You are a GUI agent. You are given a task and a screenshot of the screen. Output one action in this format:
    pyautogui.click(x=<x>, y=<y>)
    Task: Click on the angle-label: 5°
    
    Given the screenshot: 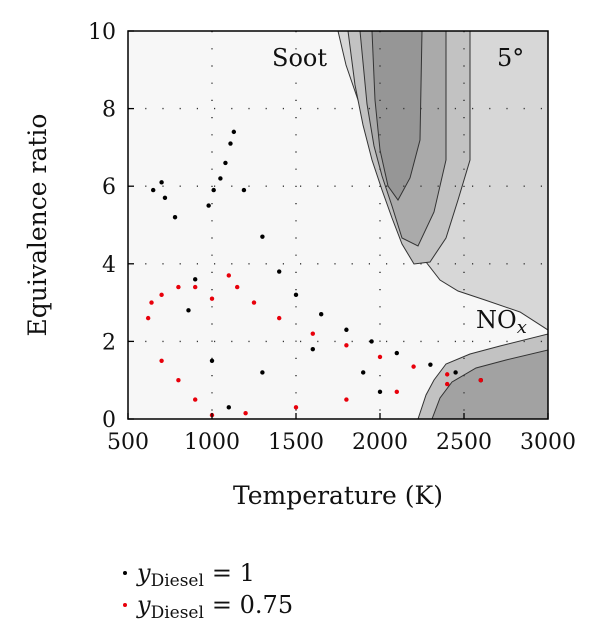 What is the action you would take?
    pyautogui.click(x=510, y=58)
    